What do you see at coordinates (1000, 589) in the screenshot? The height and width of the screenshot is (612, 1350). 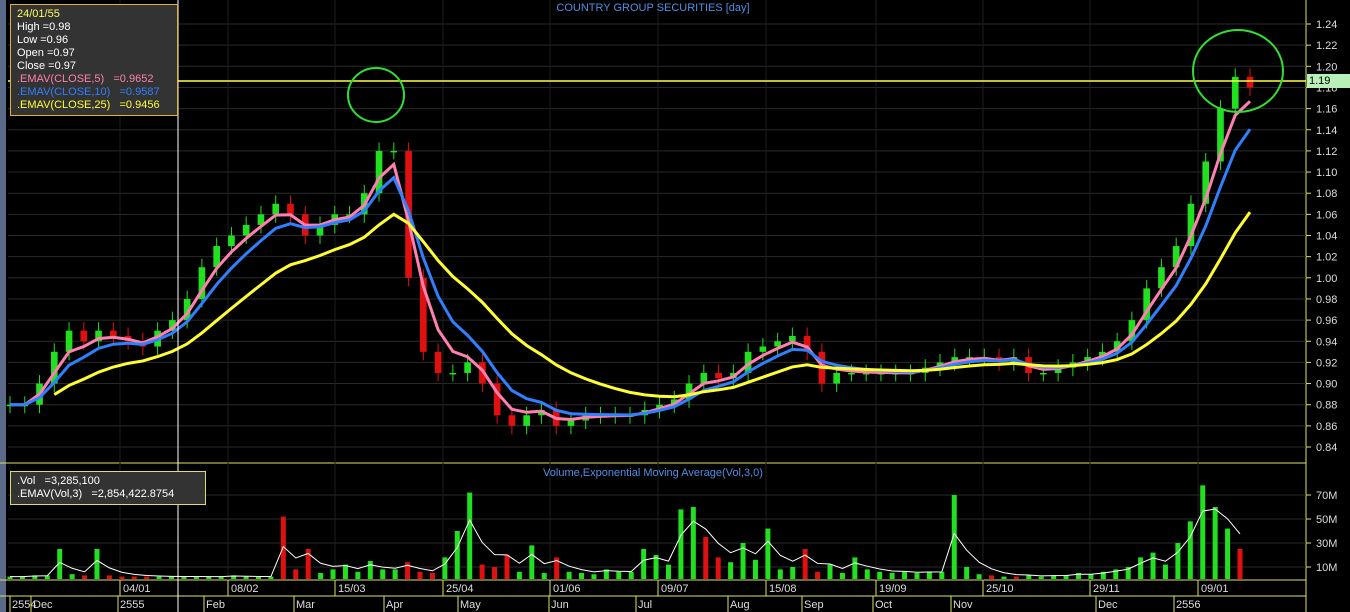 I see `x-date-label: 25/10` at bounding box center [1000, 589].